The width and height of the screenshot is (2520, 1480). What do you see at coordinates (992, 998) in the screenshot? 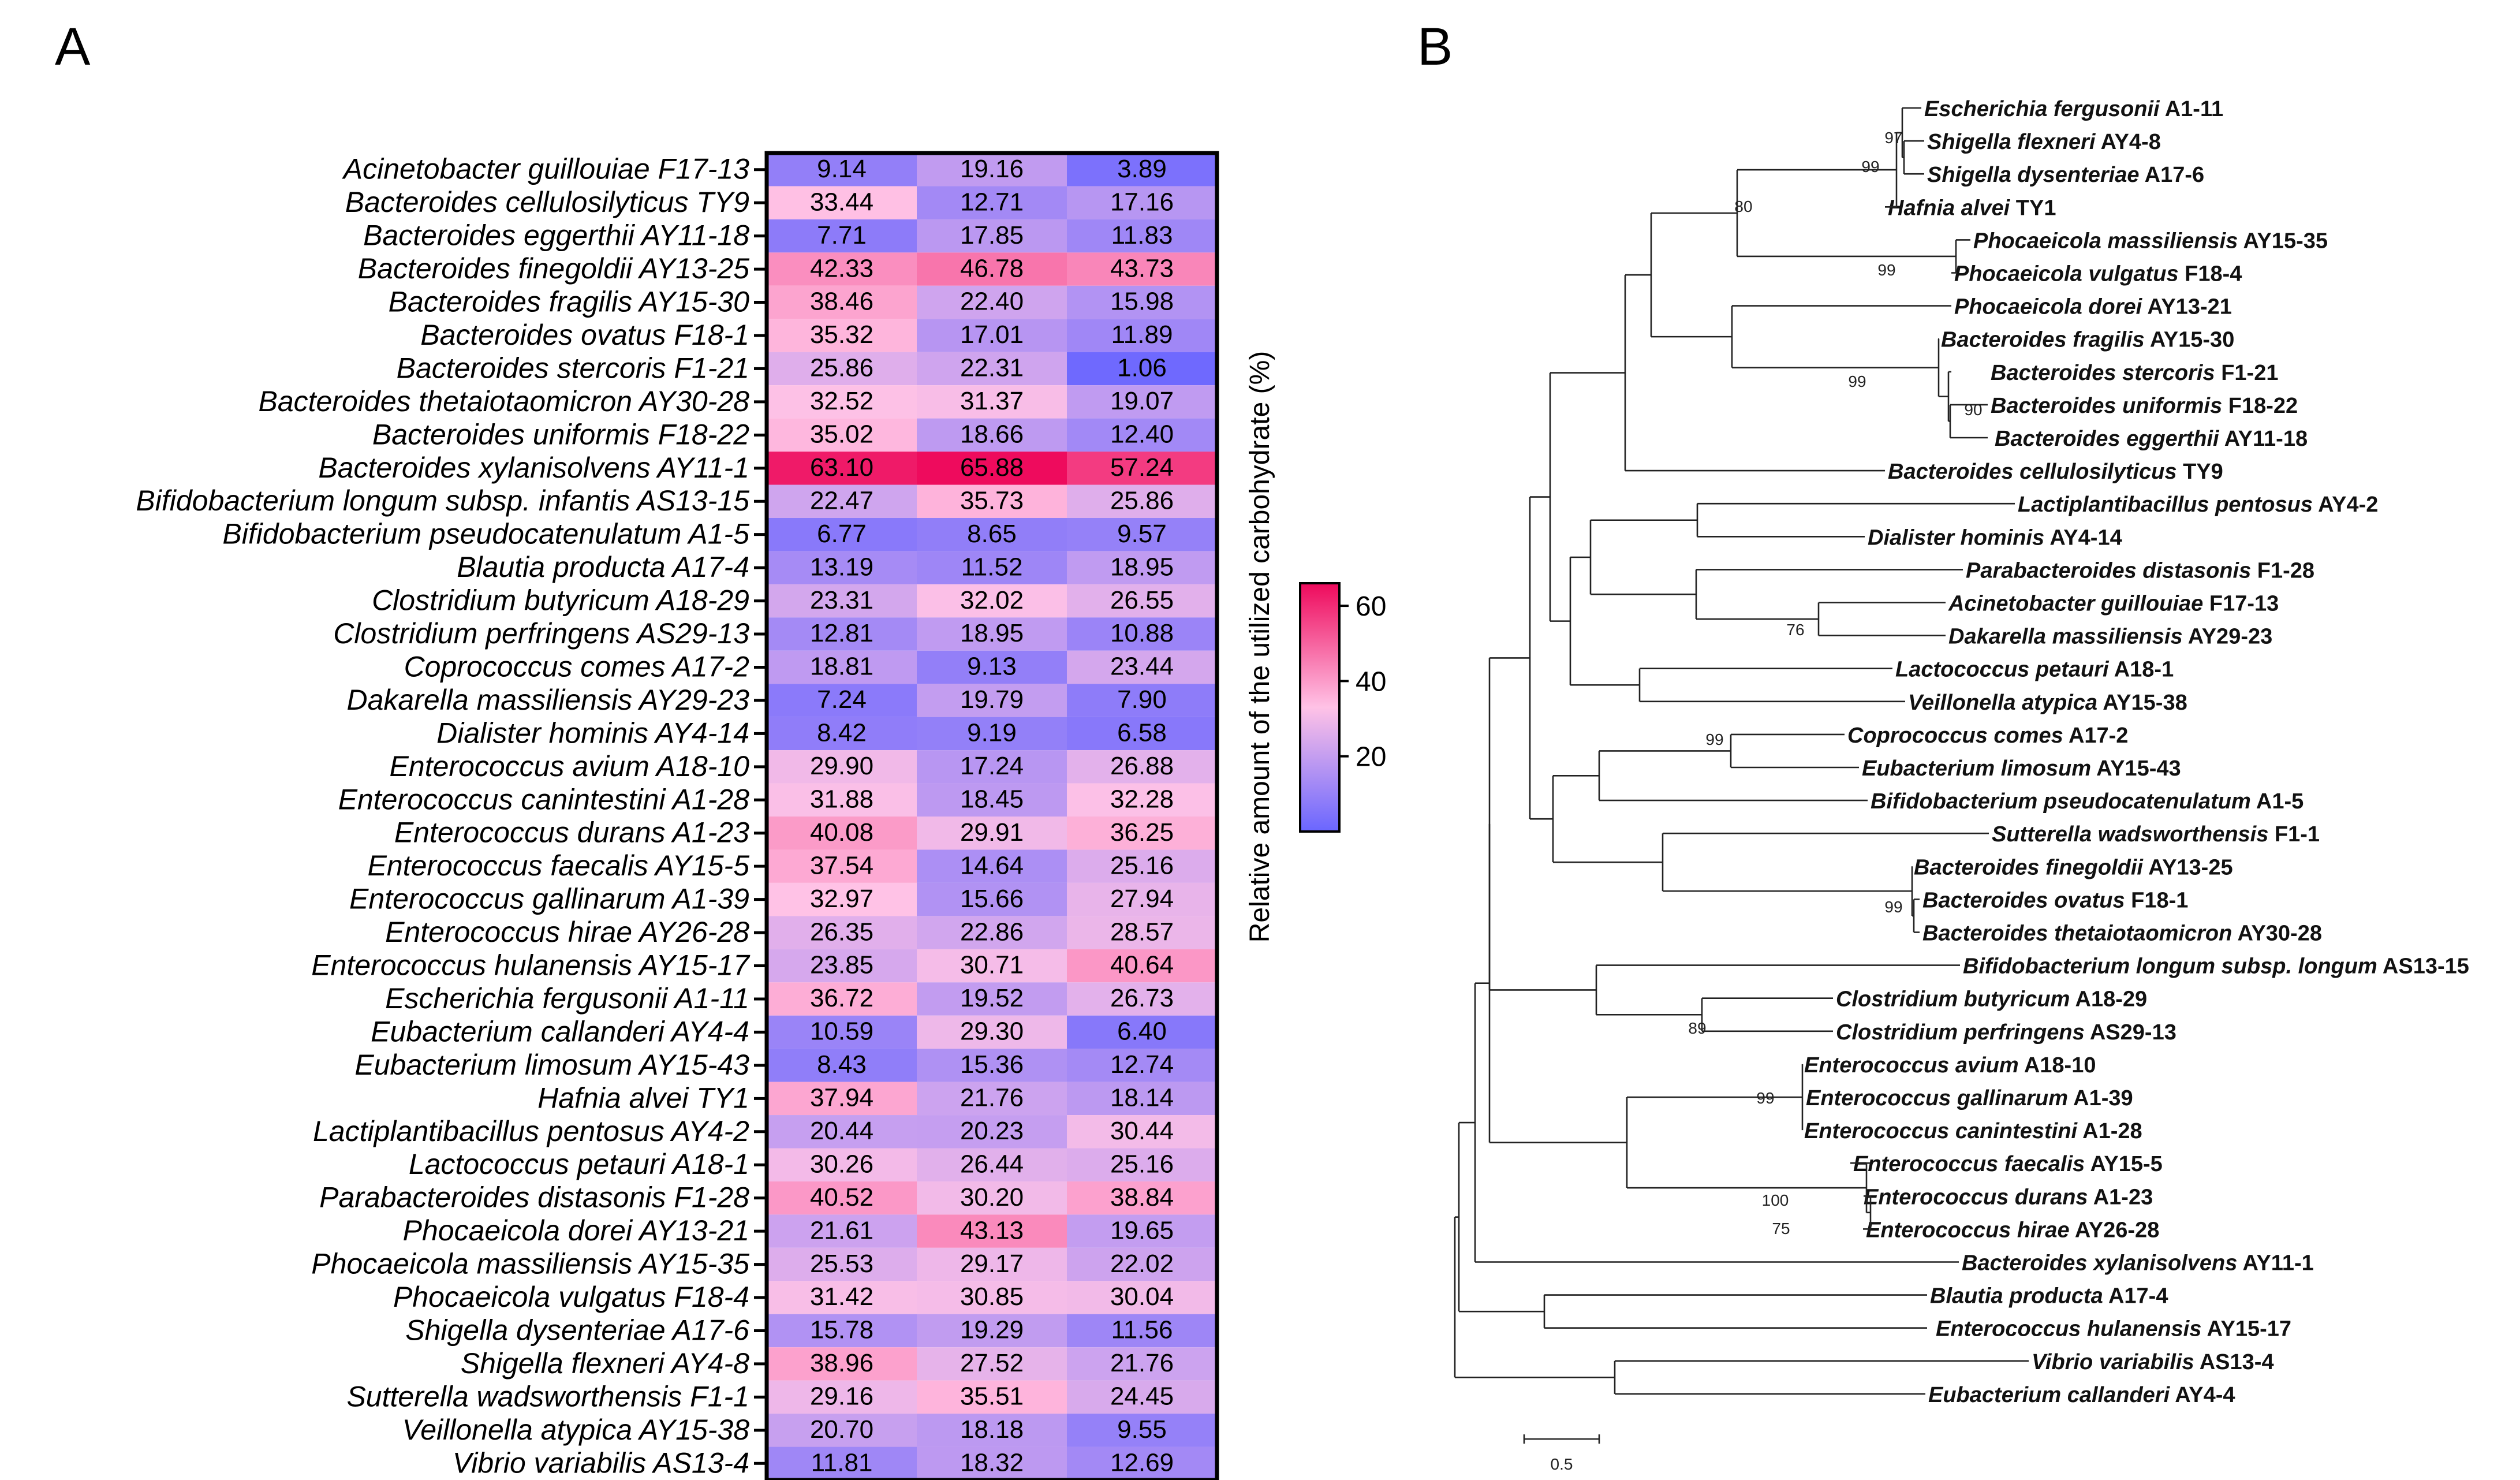
I see `cell-value: 19.52` at bounding box center [992, 998].